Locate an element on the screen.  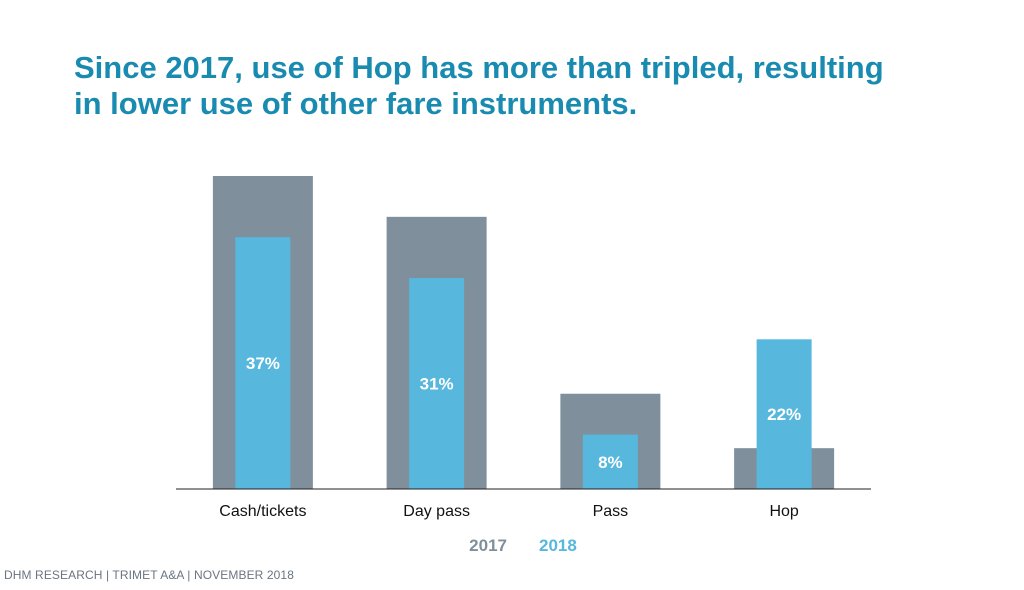
legend-item-2018: 2018 is located at coordinates (558, 545).